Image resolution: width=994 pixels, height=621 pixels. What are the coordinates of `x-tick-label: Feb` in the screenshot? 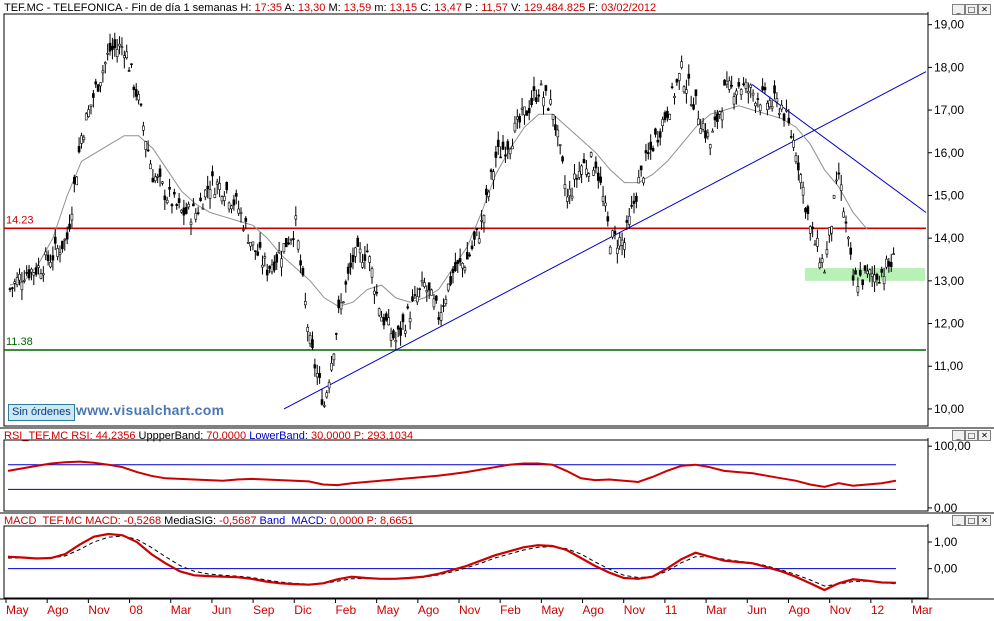 It's located at (345, 610).